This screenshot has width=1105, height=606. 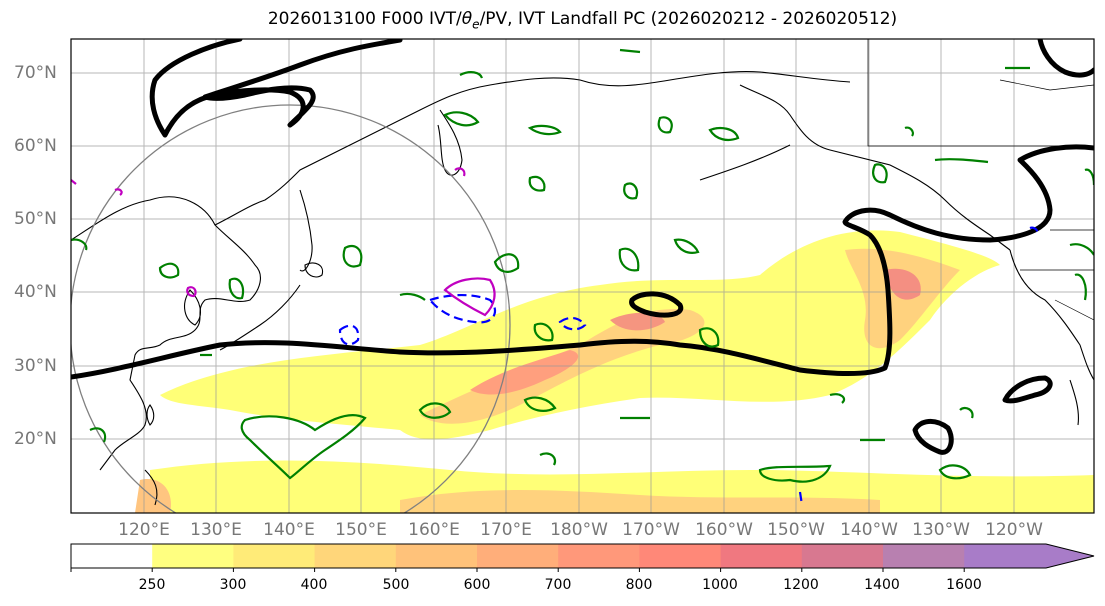 I want to click on asia-coast, so click(x=166, y=333).